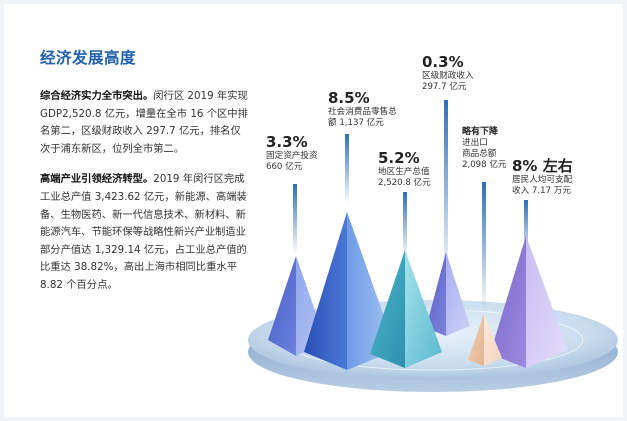 This screenshot has width=627, height=421. Describe the element at coordinates (541, 191) in the screenshot. I see `stat-value: 收入 7.17 万元` at that location.